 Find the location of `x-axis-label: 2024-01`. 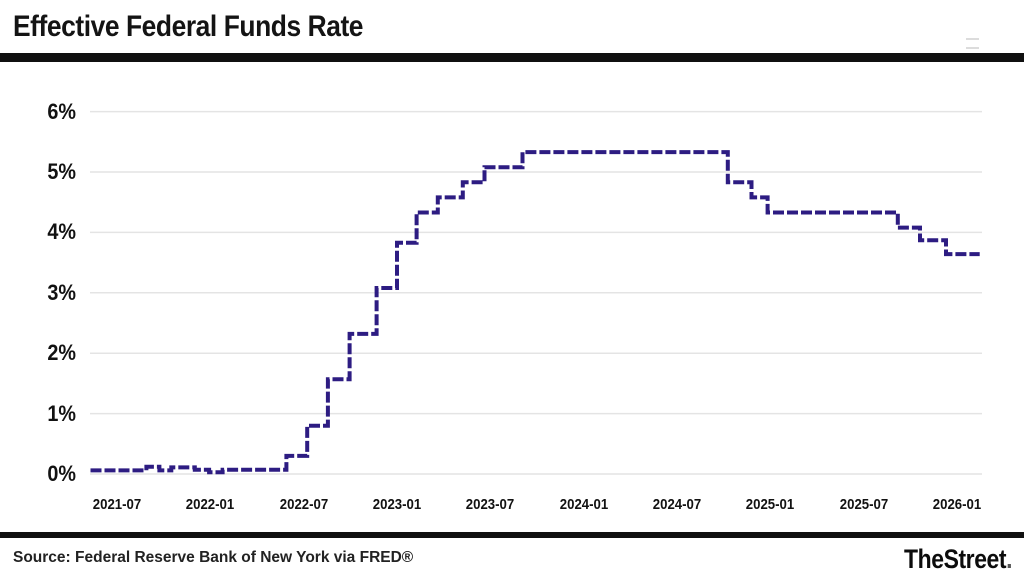

x-axis-label: 2024-01 is located at coordinates (583, 504).